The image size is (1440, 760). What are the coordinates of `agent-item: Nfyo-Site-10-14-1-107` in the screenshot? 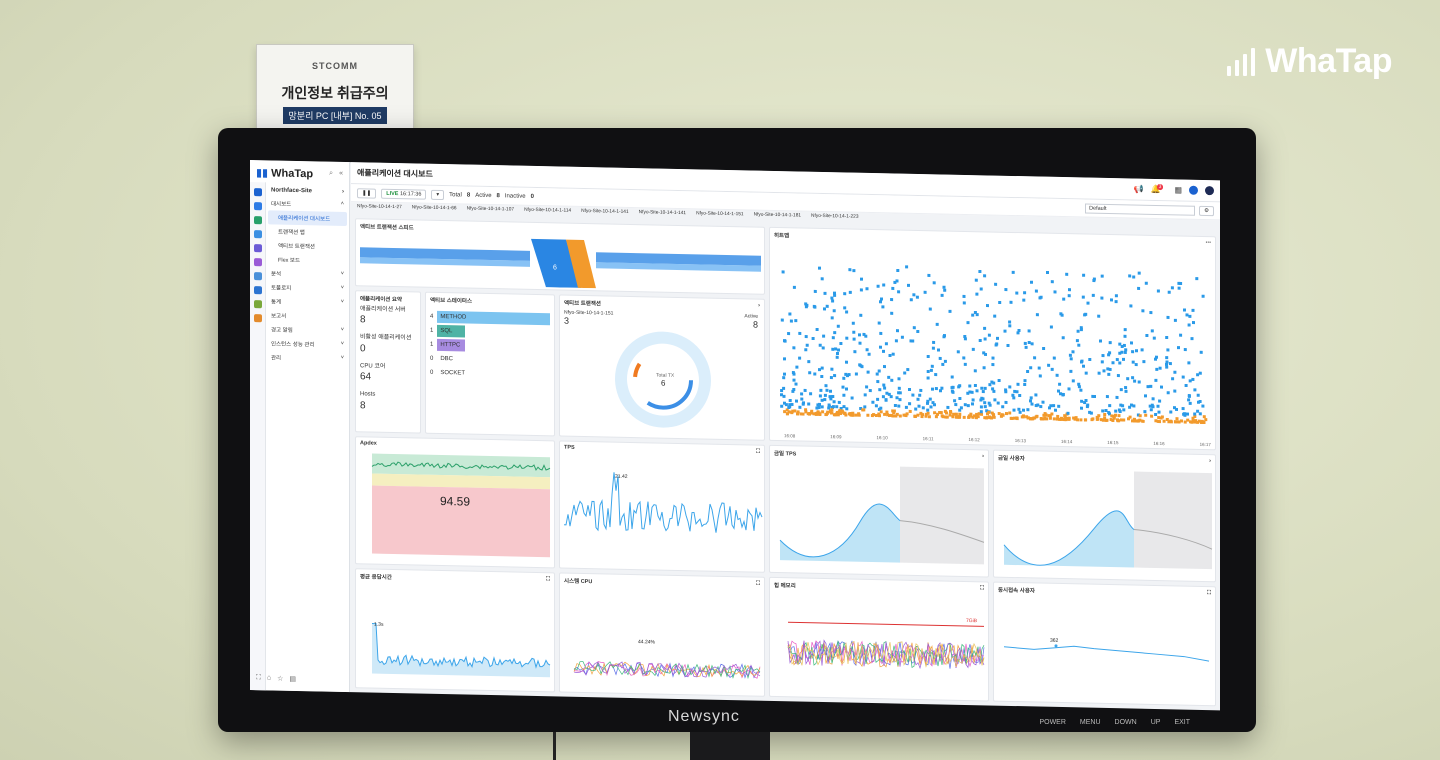 It's located at (490, 209).